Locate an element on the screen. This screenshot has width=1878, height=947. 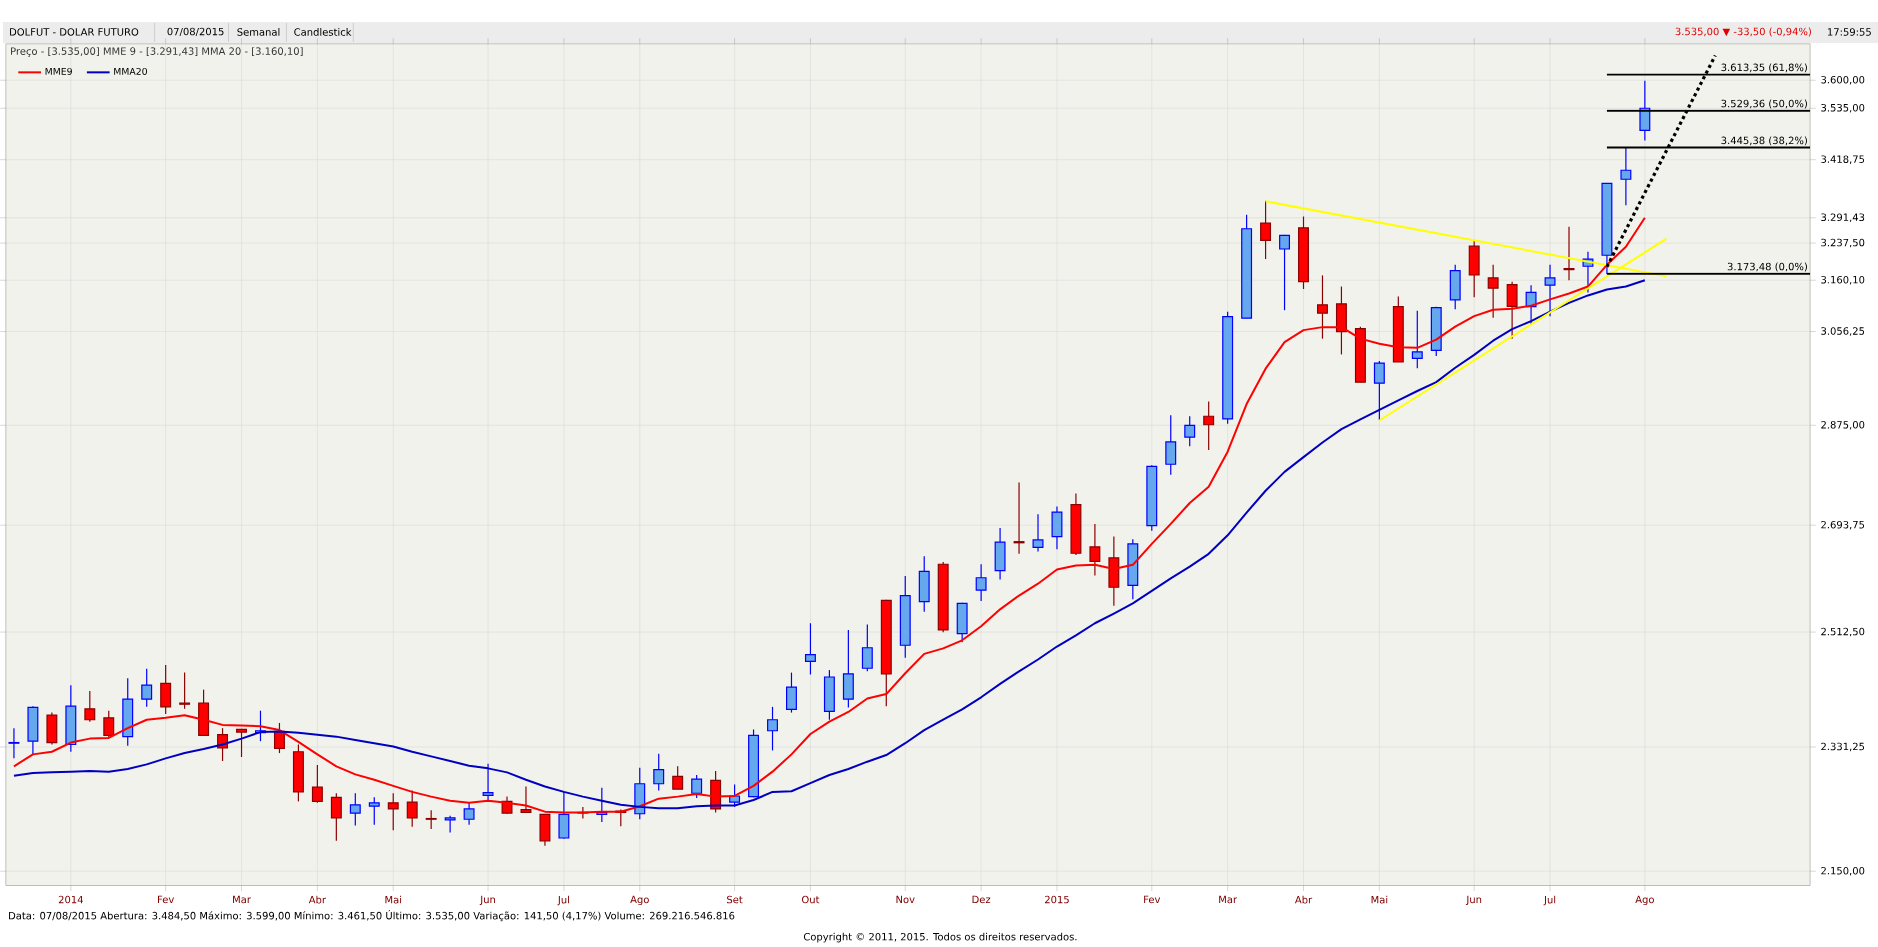
x-tick-label: 2015 is located at coordinates (1057, 899).